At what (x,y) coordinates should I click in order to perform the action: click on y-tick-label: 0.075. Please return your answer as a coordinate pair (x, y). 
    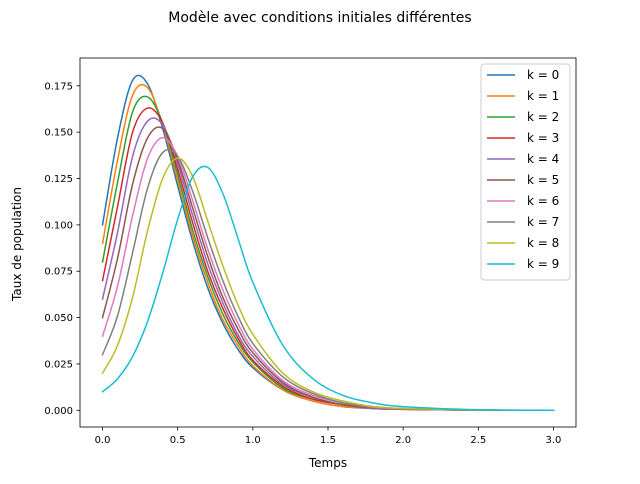
    Looking at the image, I should click on (58, 272).